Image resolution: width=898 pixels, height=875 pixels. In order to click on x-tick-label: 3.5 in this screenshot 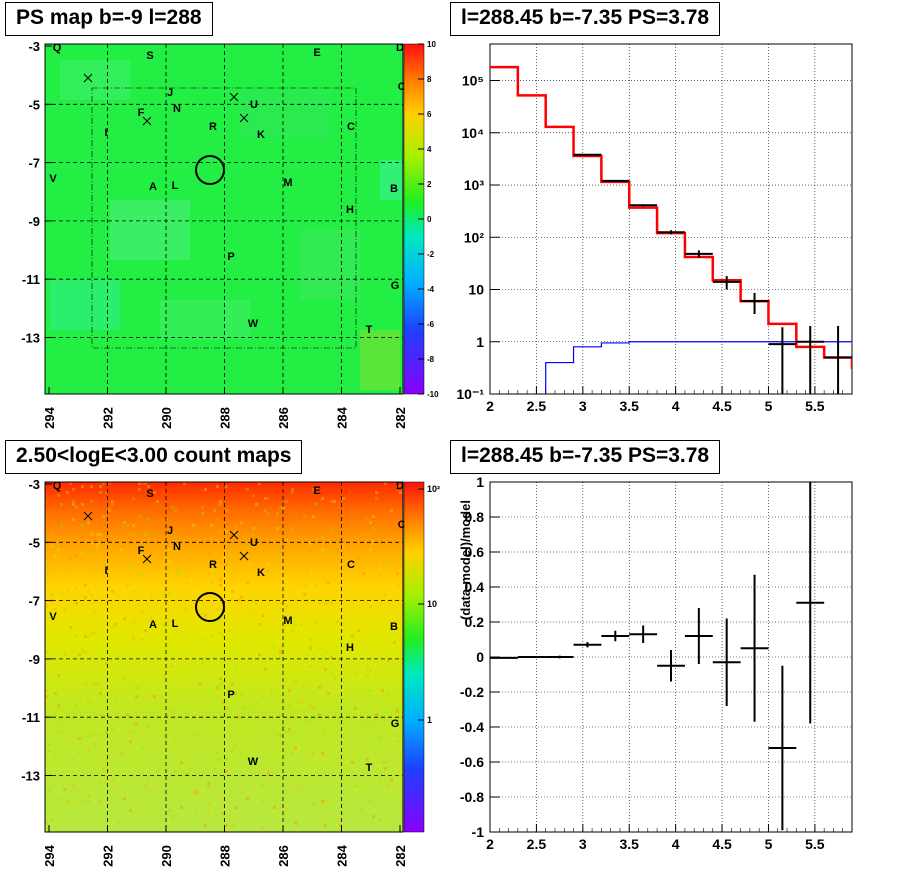, I will do `click(629, 406)`.